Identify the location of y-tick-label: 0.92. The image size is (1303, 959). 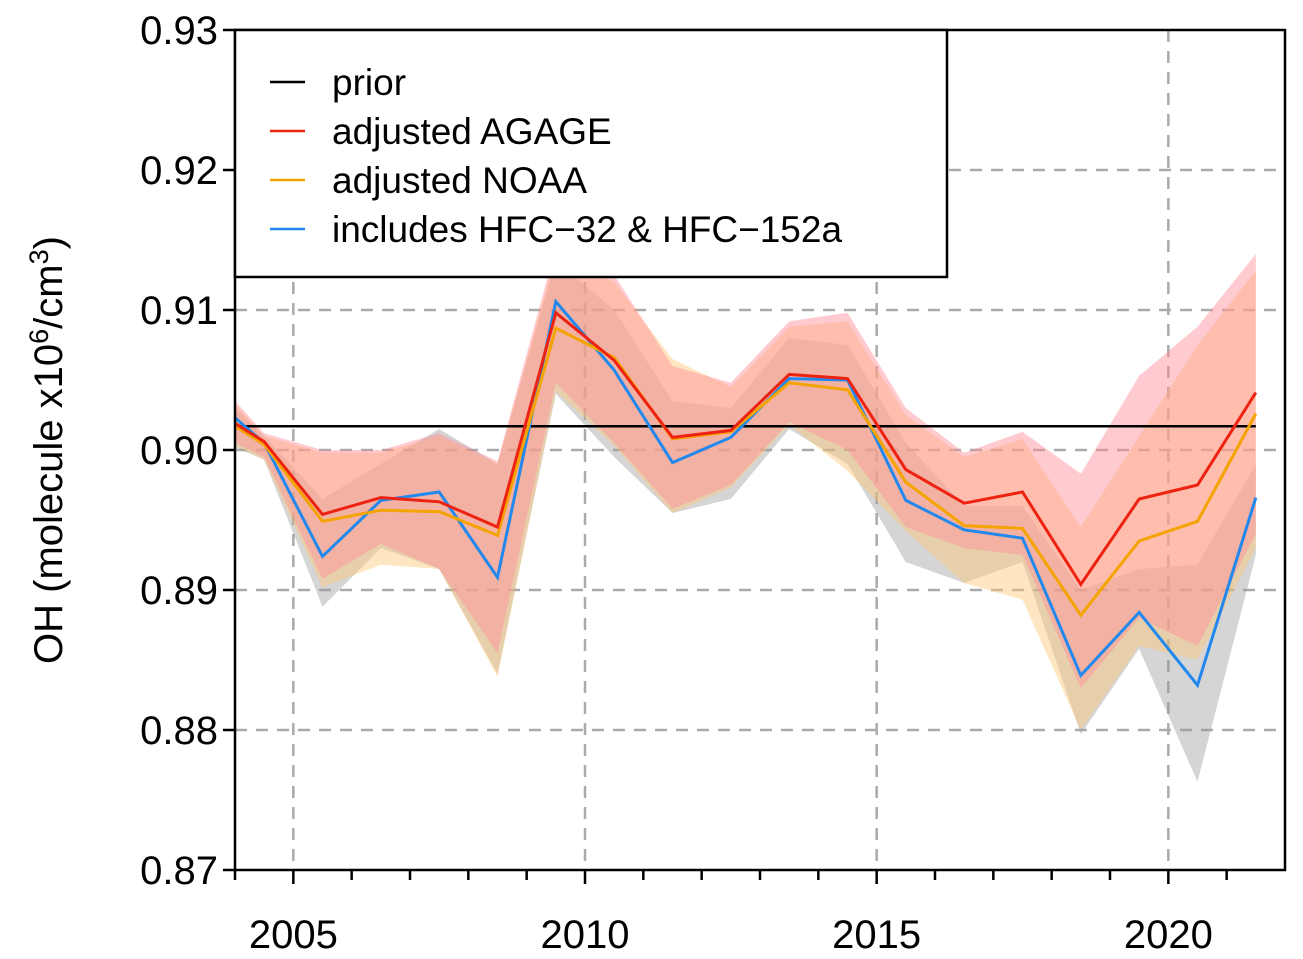
(179, 171).